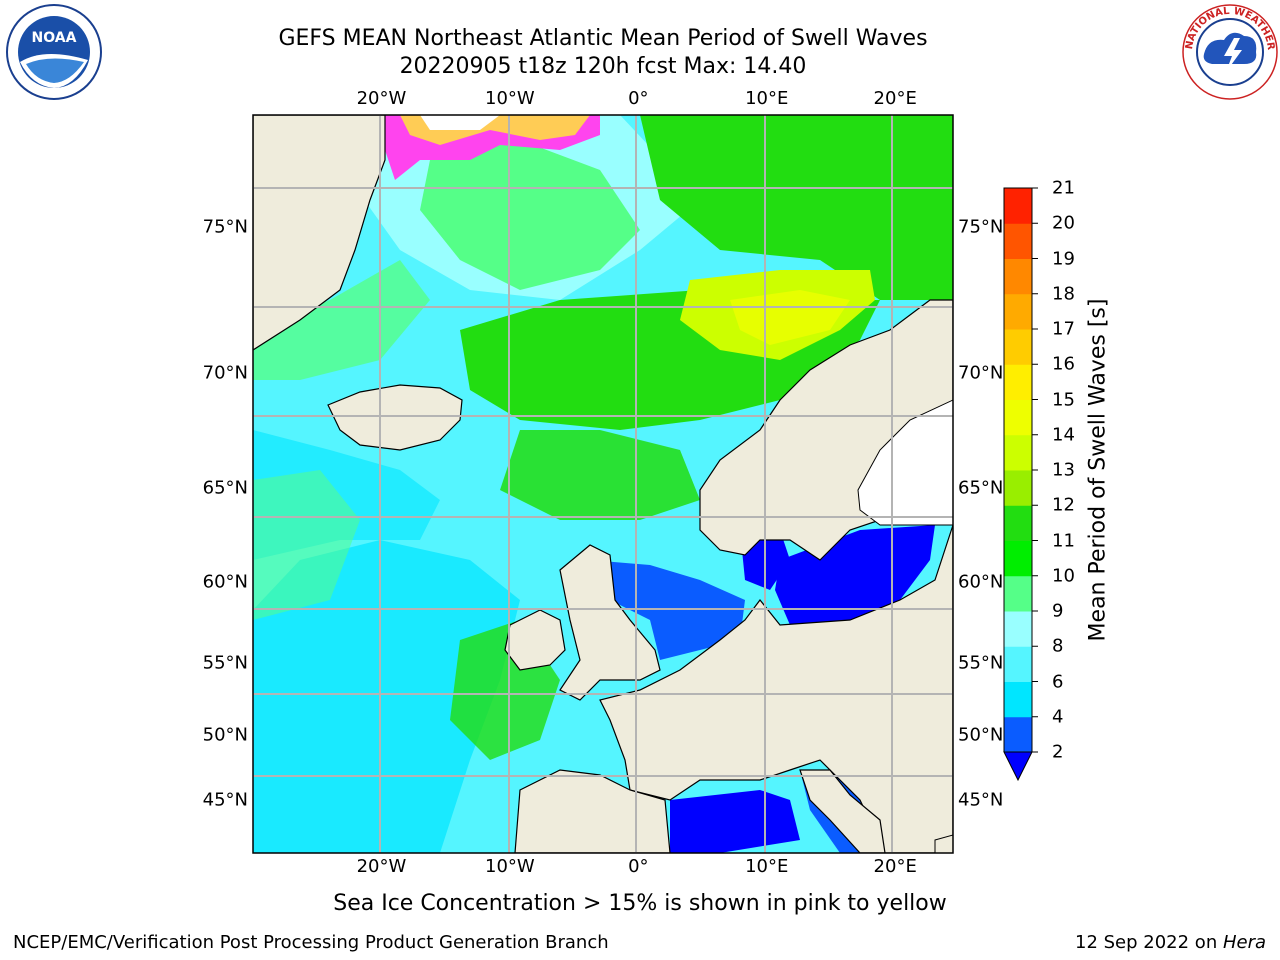  Describe the element at coordinates (510, 866) in the screenshot. I see `longitude-label-bottom: 10°W` at that location.